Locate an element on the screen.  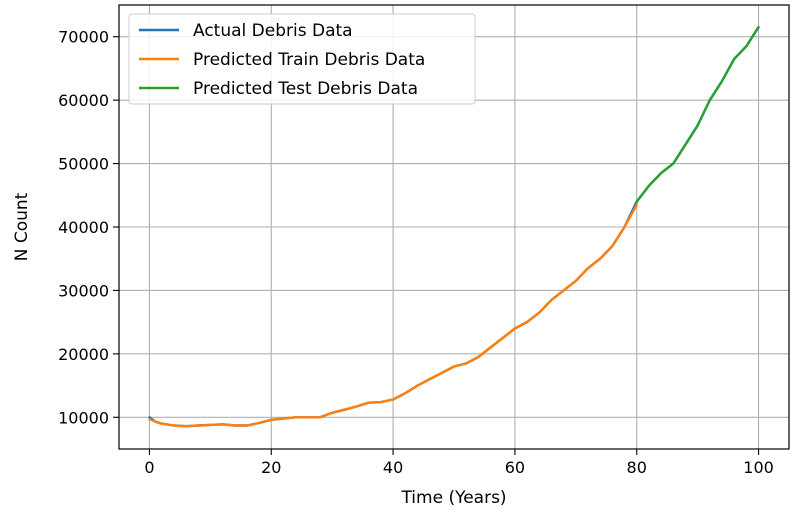
x-axis: 0 20 40 60 80 100 is located at coordinates (459, 463).